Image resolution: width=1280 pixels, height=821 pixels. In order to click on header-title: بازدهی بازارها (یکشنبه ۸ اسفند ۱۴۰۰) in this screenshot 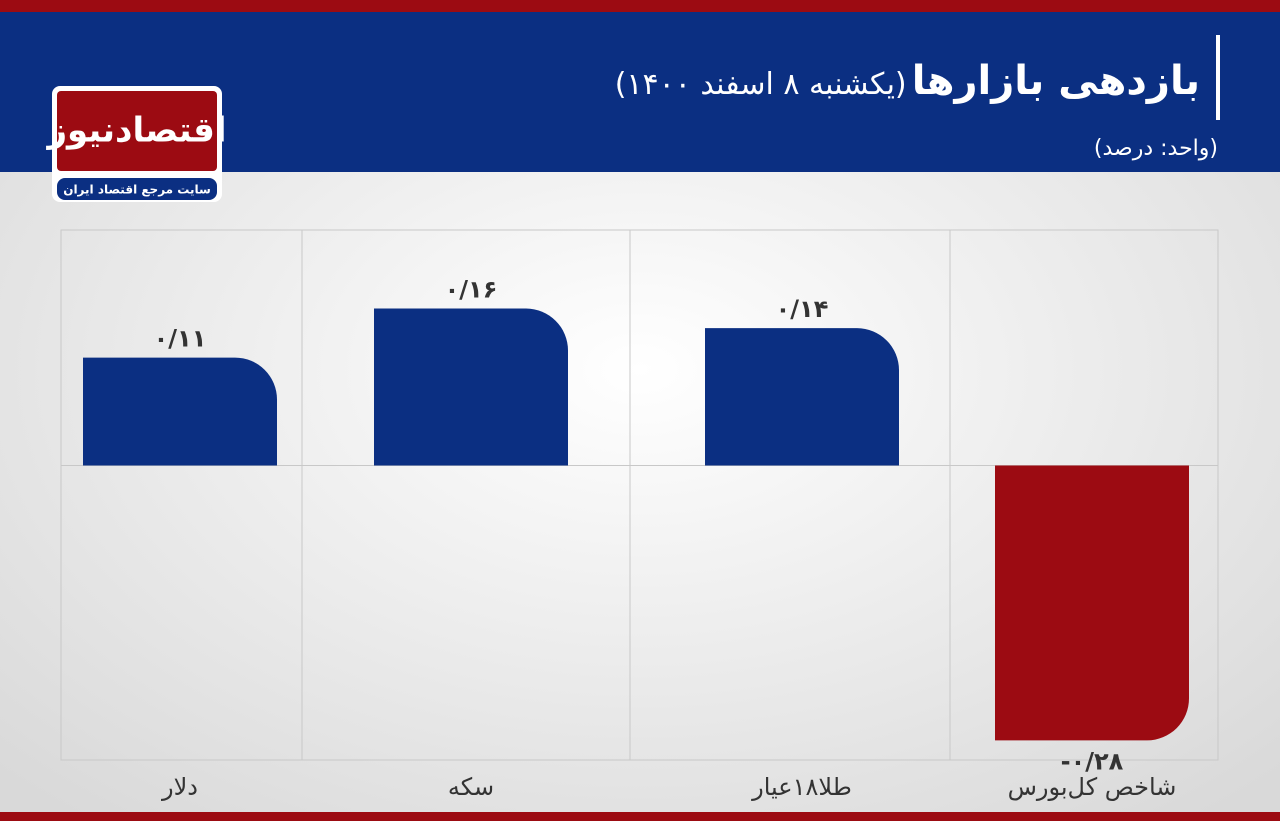, I will do `click(907, 81)`.